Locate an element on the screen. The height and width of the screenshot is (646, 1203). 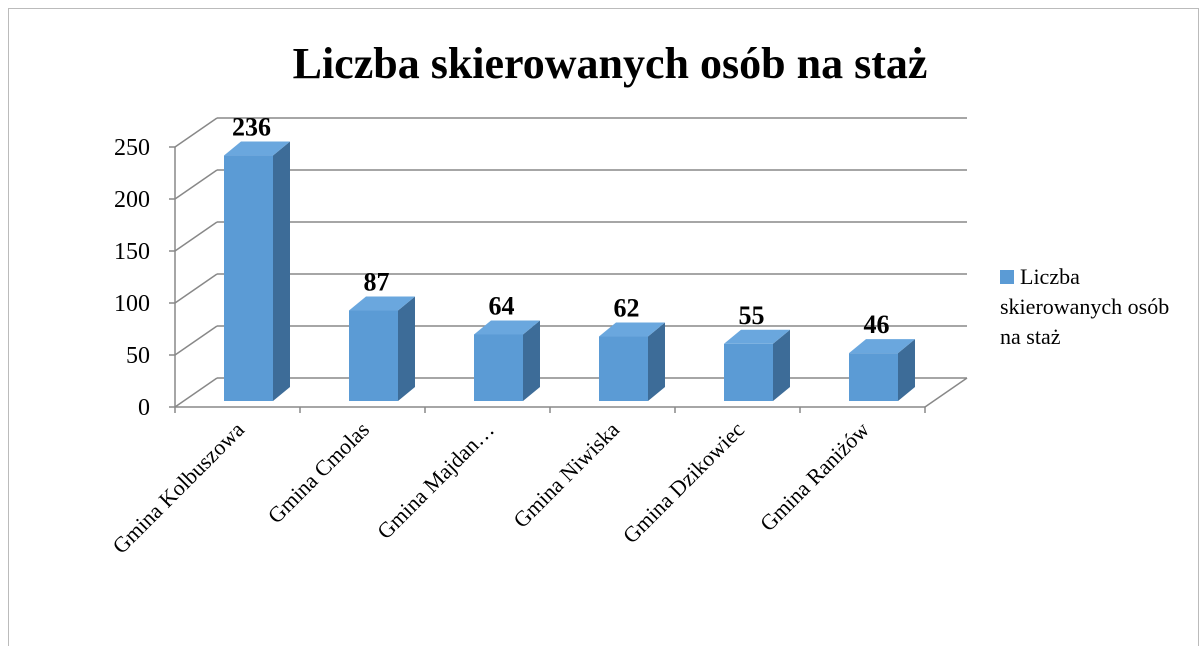
legend: Liczba skierowanych osób na staż is located at coordinates (1095, 307).